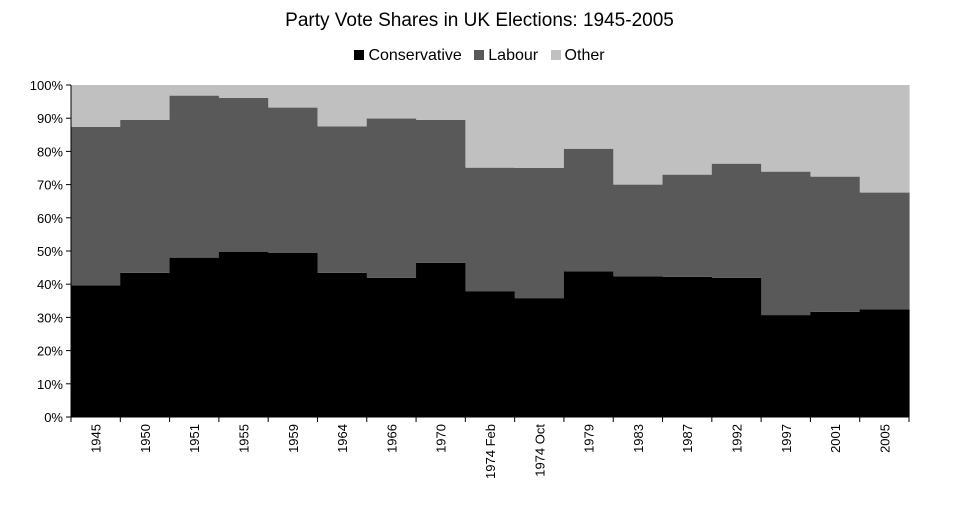 This screenshot has width=959, height=506. Describe the element at coordinates (736, 124) in the screenshot. I see `segment-other-1992` at that location.